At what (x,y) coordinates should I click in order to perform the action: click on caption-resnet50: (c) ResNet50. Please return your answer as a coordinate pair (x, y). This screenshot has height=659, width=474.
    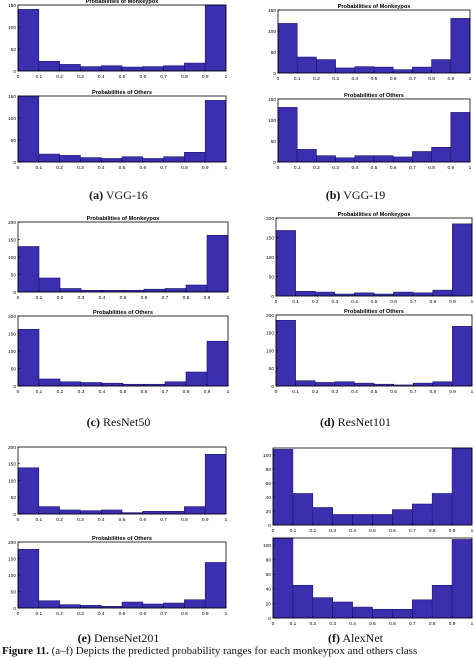
    Looking at the image, I should click on (118, 422).